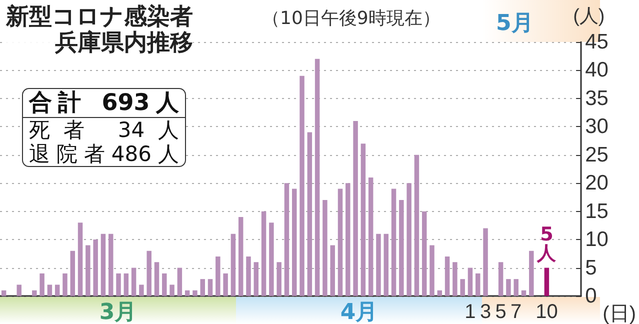  Describe the element at coordinates (104, 103) in the screenshot. I see `annotation: 合計 693人` at that location.